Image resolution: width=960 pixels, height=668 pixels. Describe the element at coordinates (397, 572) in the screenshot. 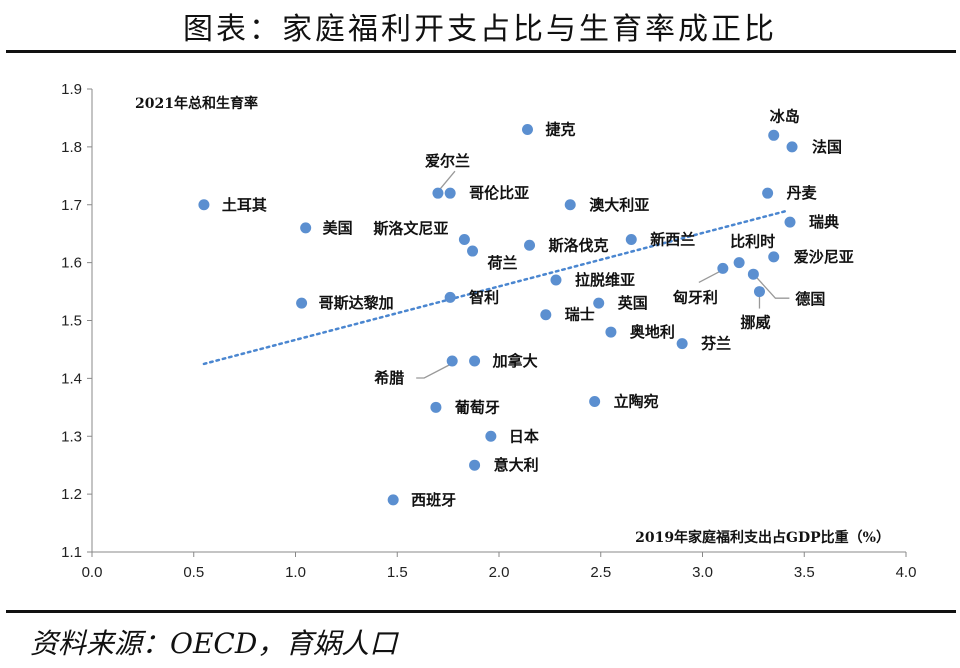

I see `x-tick-label: 1.5` at that location.